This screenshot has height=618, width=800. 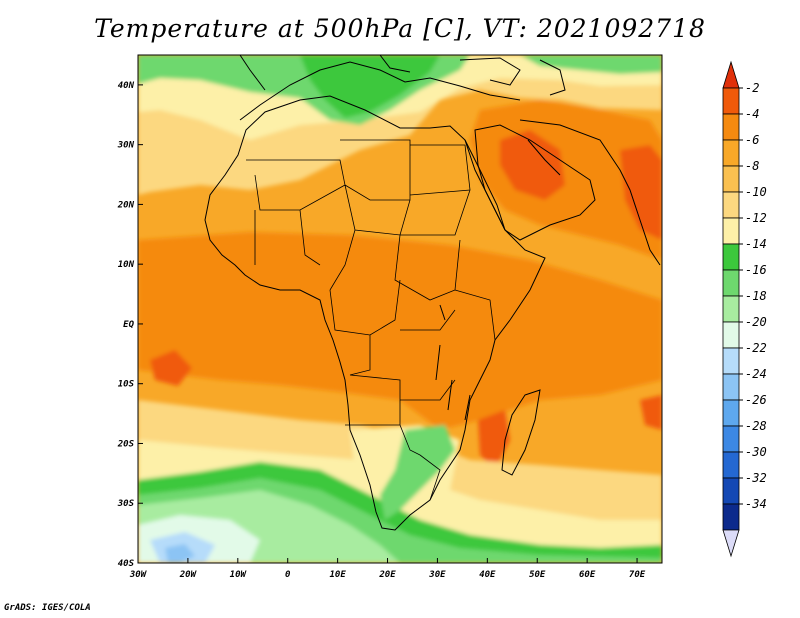 I want to click on lon-tick-label: 10W, so click(x=239, y=575).